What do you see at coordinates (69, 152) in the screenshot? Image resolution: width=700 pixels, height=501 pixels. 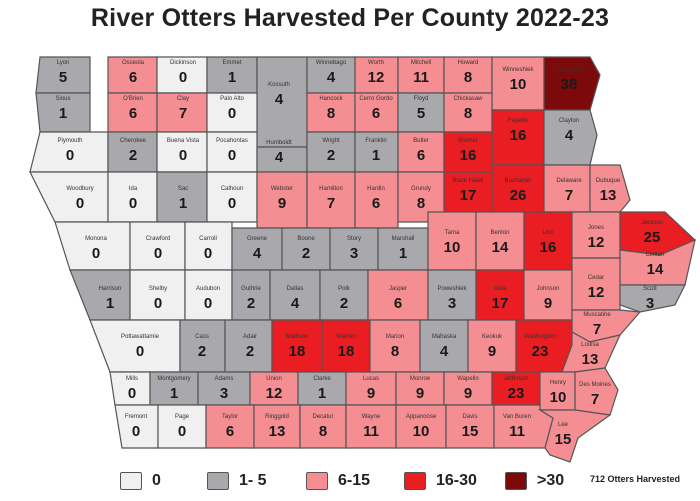 I see `county-plymouth: Plymouth 0` at bounding box center [69, 152].